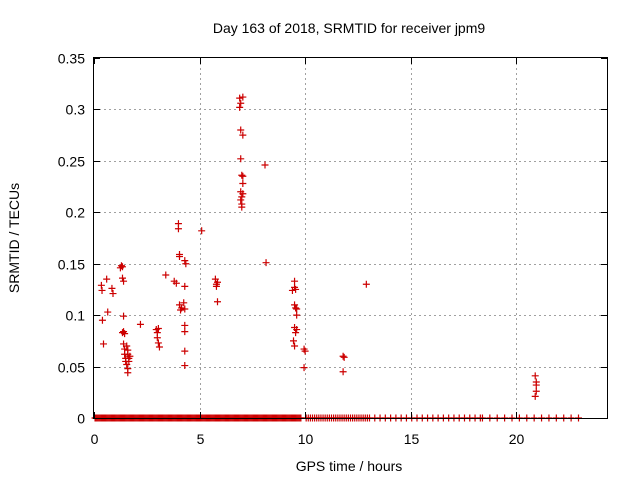  What do you see at coordinates (71, 265) in the screenshot?
I see `y-tick-label: 0.15` at bounding box center [71, 265].